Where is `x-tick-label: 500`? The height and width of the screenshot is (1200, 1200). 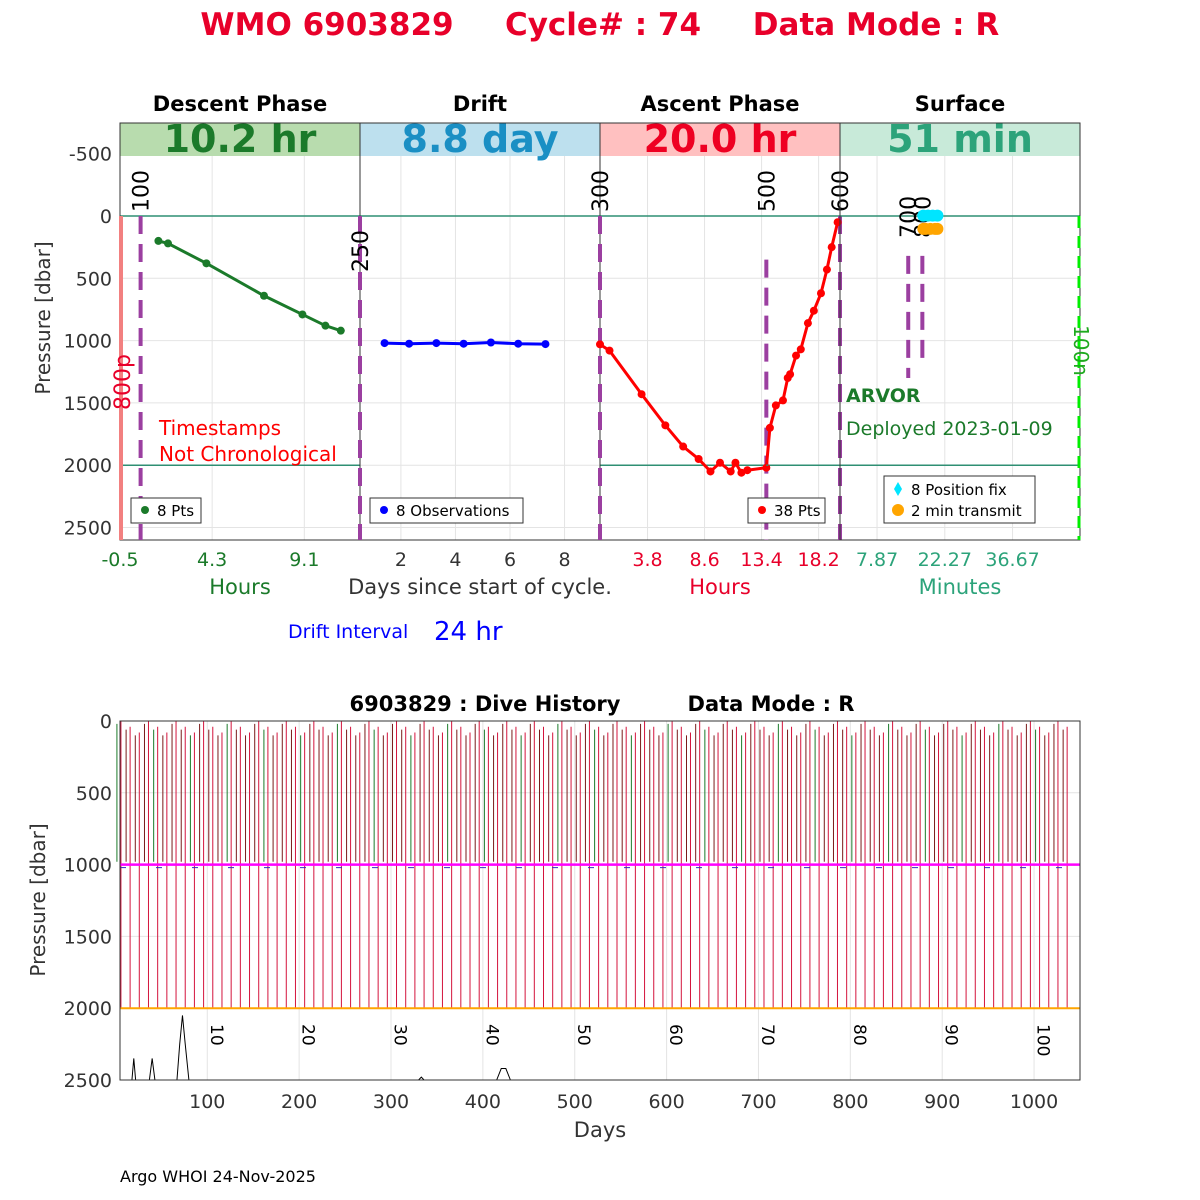 x-tick-label: 500 is located at coordinates (575, 1102).